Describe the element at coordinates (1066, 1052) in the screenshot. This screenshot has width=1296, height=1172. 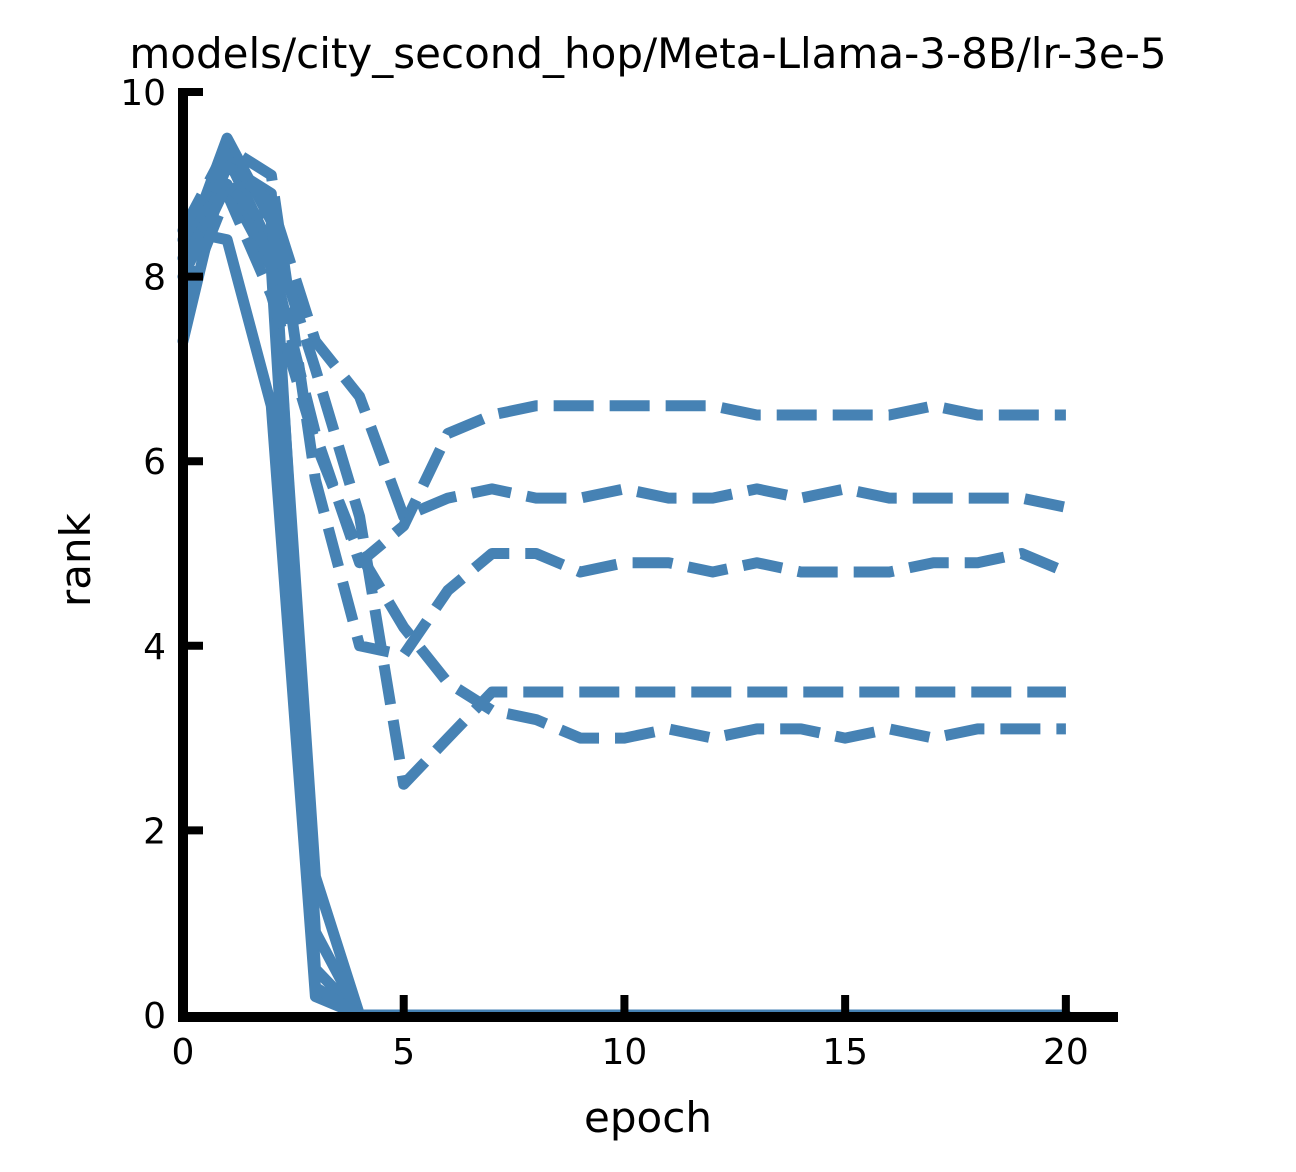
I see `x-tick-label: 20` at that location.